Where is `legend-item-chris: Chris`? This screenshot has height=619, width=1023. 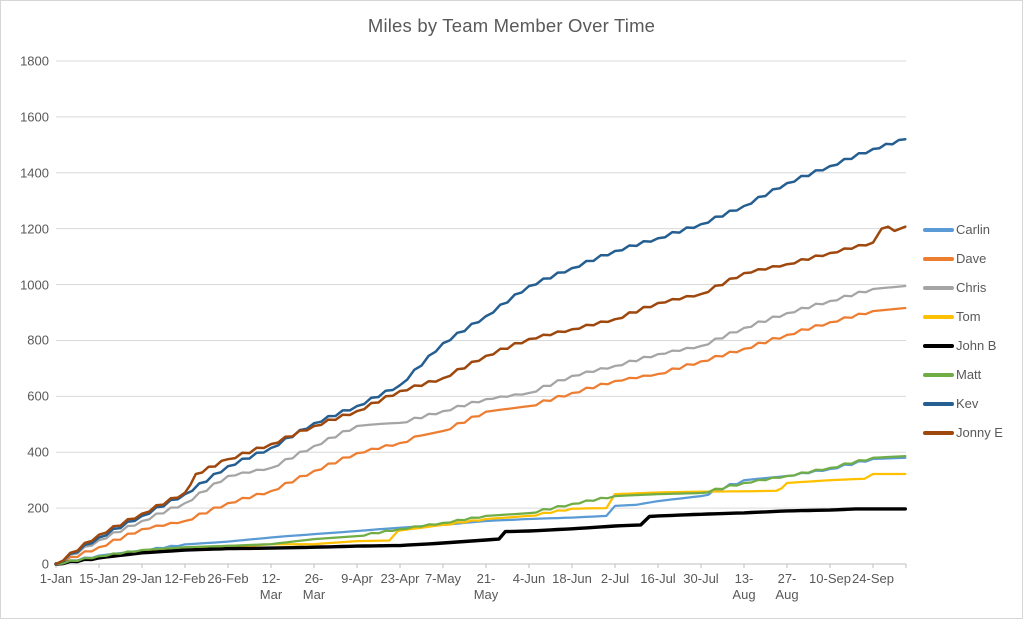
legend-item-chris: Chris is located at coordinates (972, 287).